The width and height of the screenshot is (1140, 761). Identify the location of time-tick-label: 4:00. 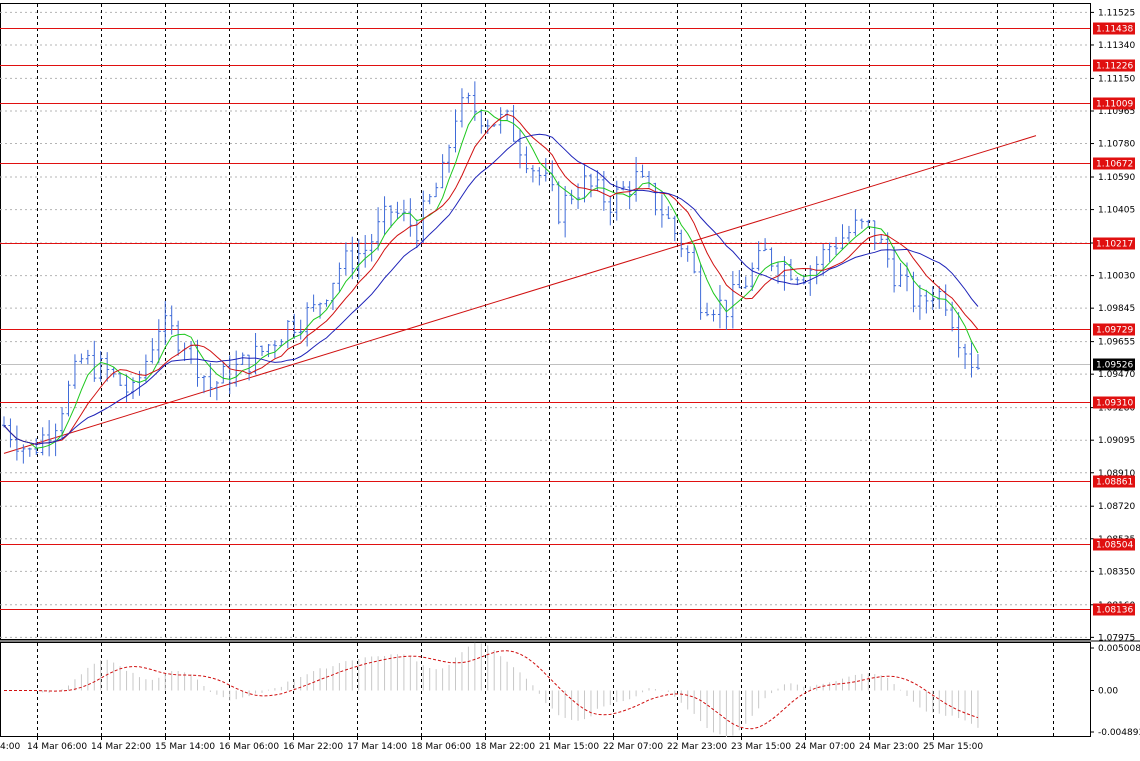
(10, 747).